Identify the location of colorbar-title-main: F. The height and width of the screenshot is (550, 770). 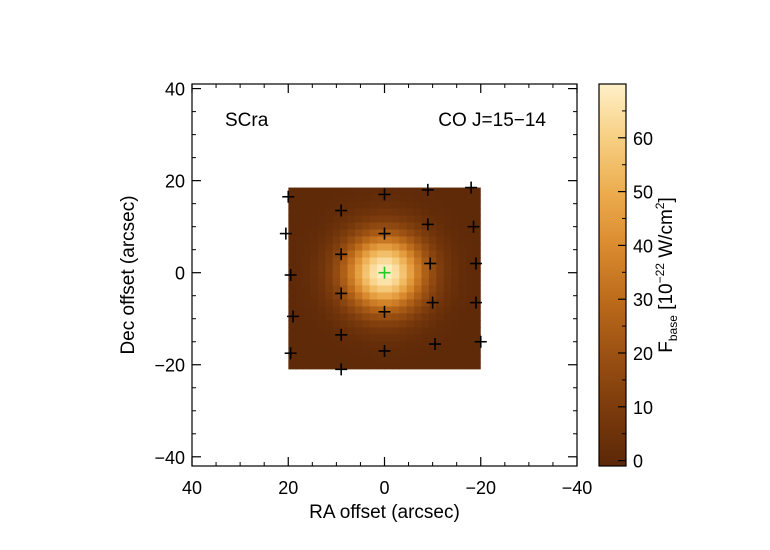
(666, 347).